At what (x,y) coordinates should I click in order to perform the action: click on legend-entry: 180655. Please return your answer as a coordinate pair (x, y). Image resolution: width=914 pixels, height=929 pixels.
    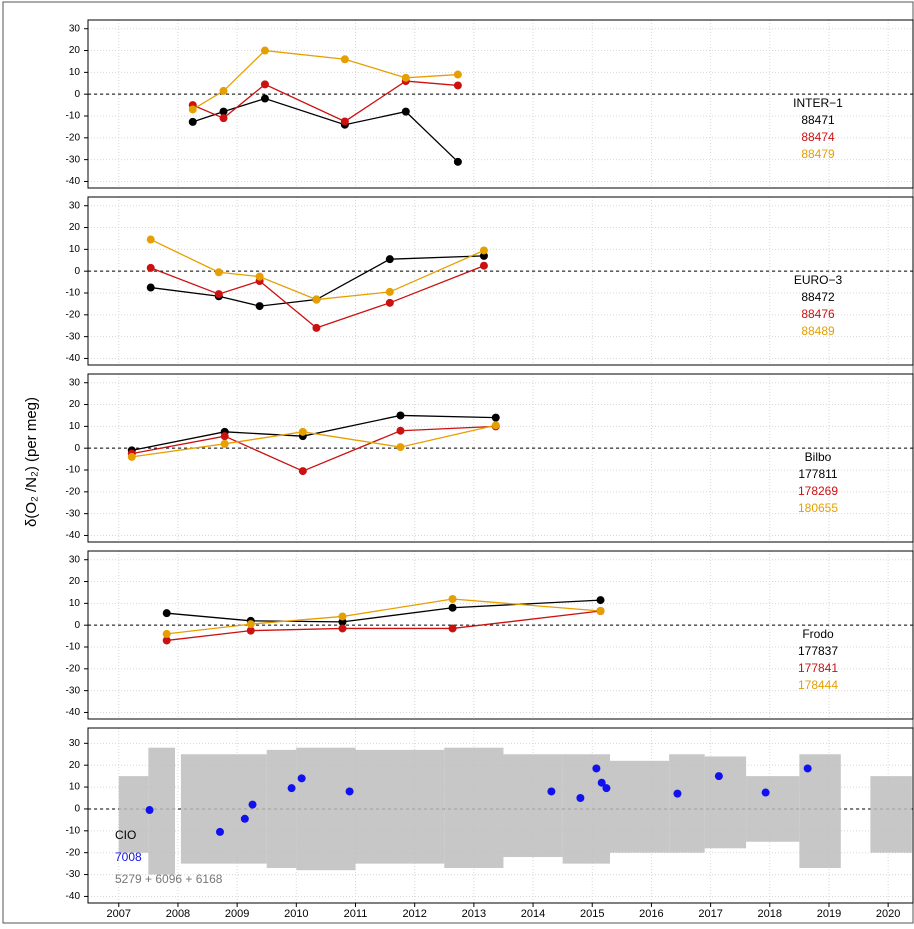
    Looking at the image, I should click on (818, 508).